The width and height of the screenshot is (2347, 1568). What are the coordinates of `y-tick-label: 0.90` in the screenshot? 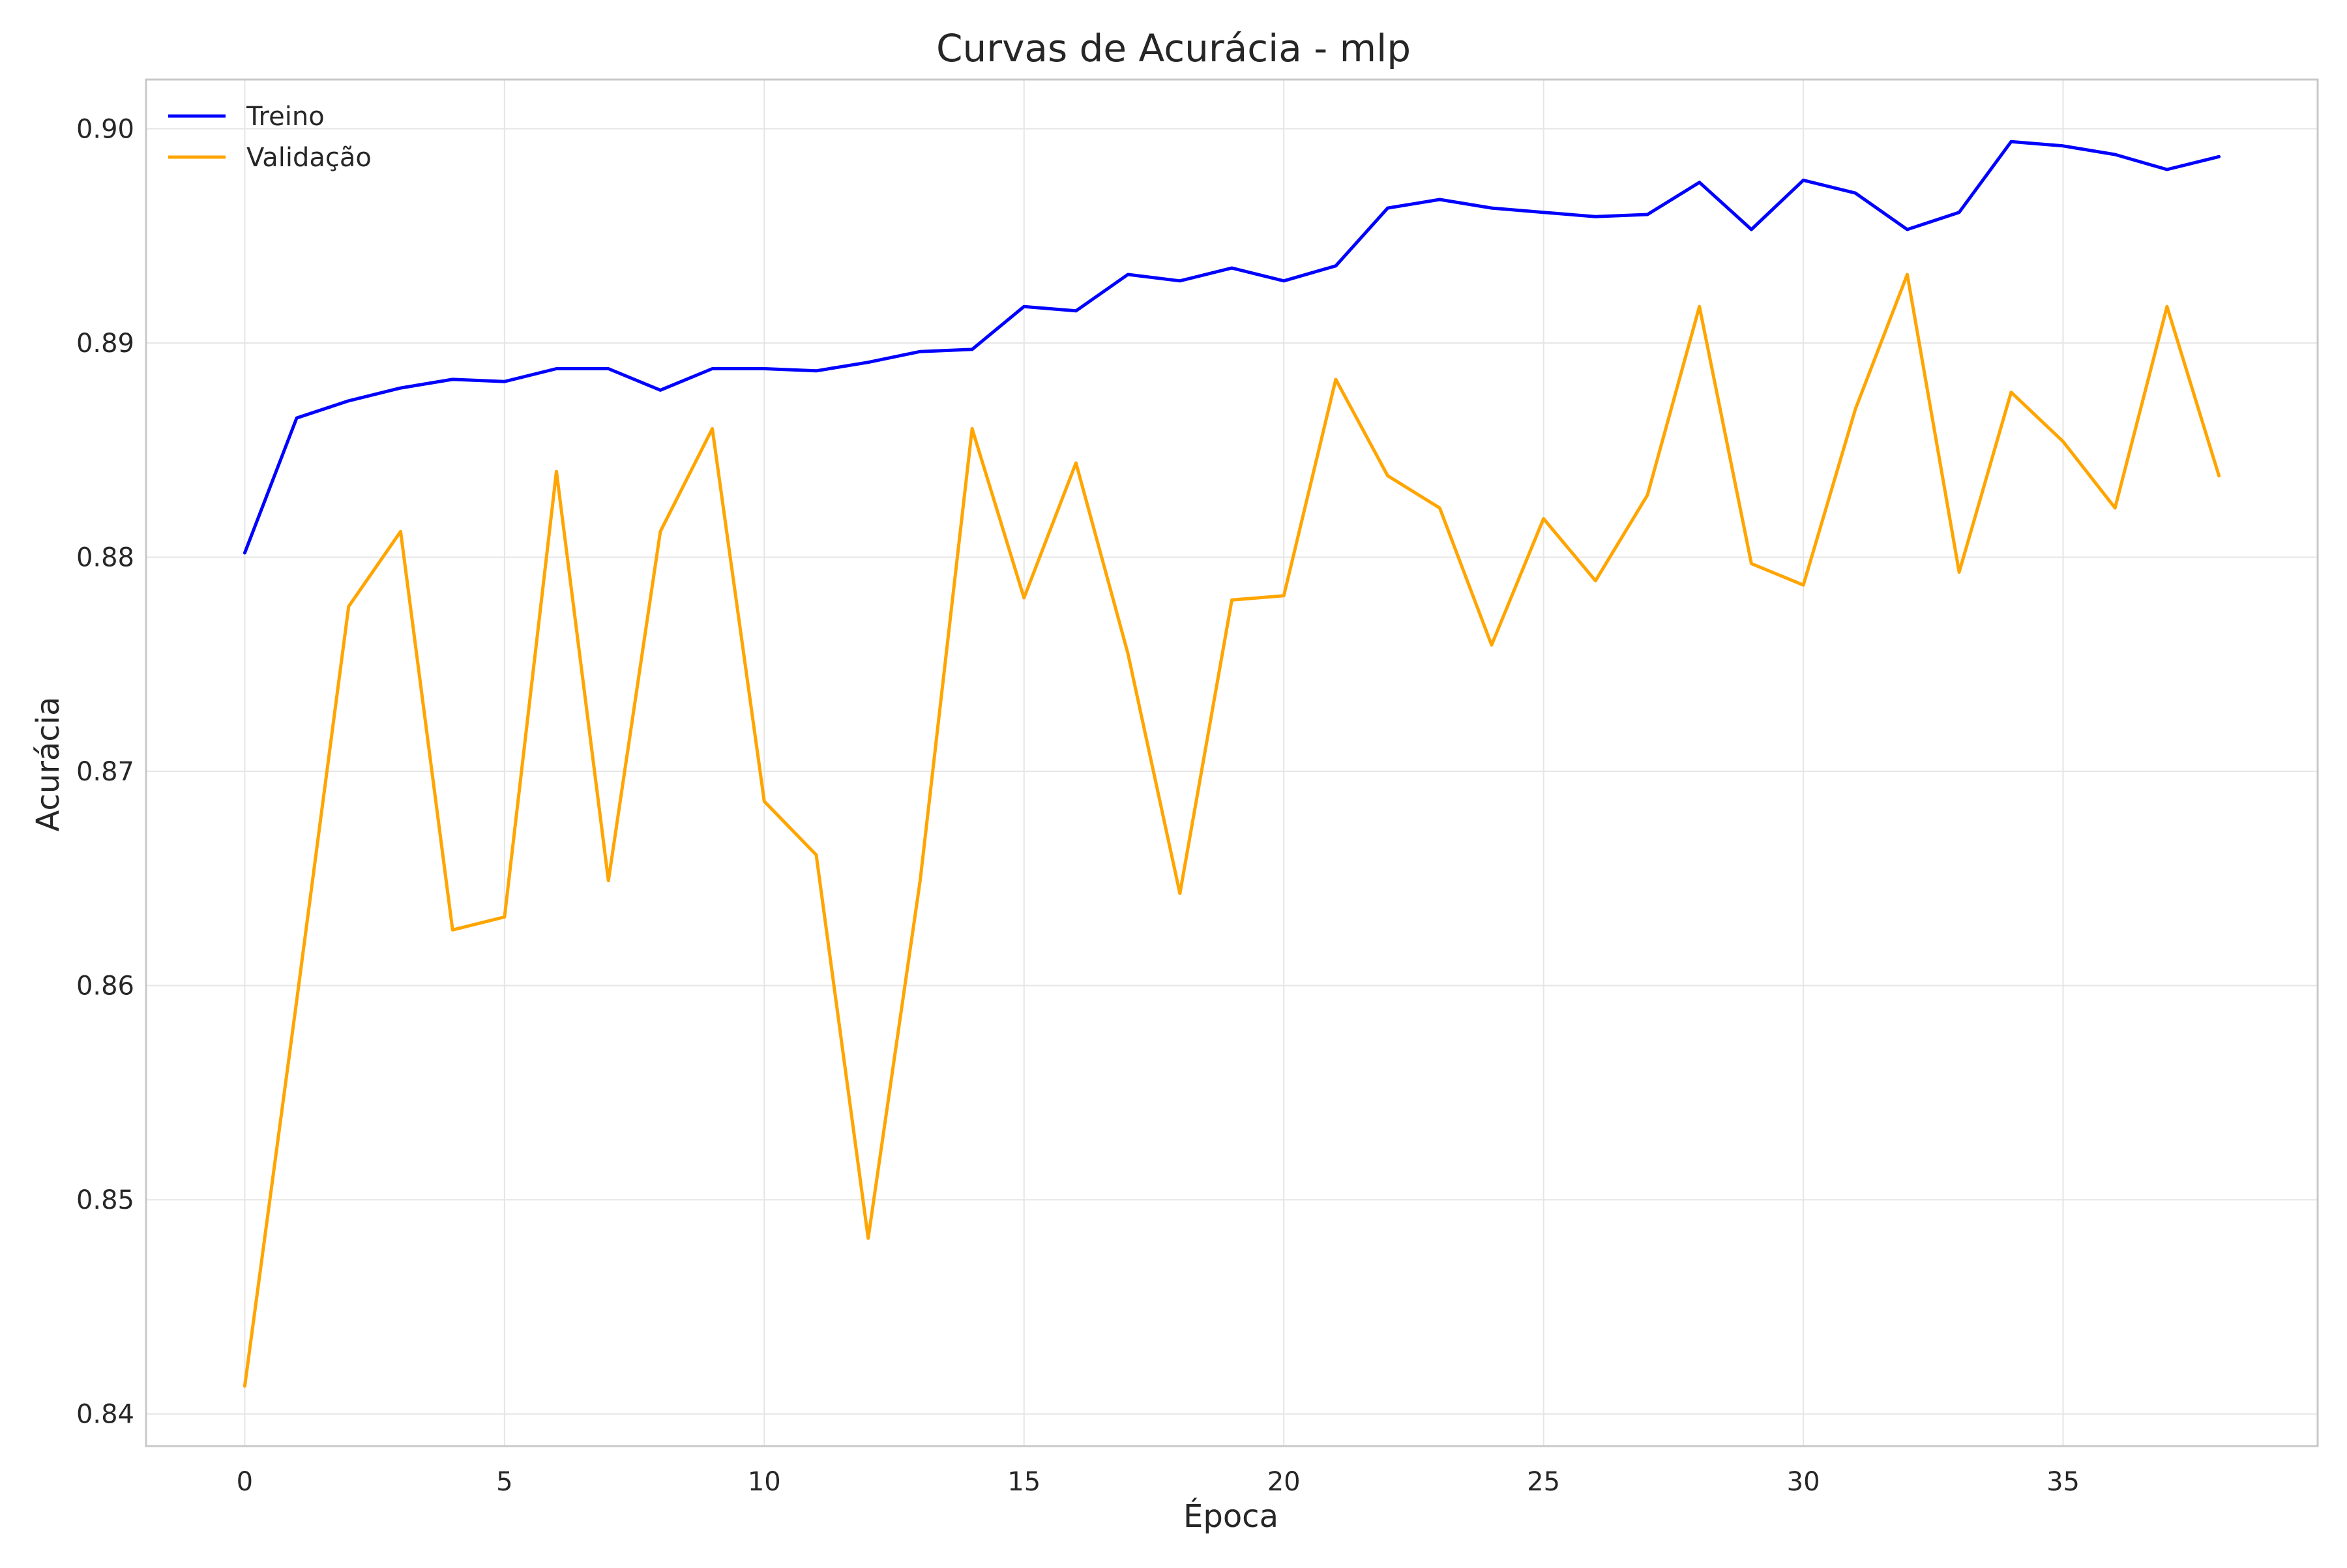 It's located at (105, 130).